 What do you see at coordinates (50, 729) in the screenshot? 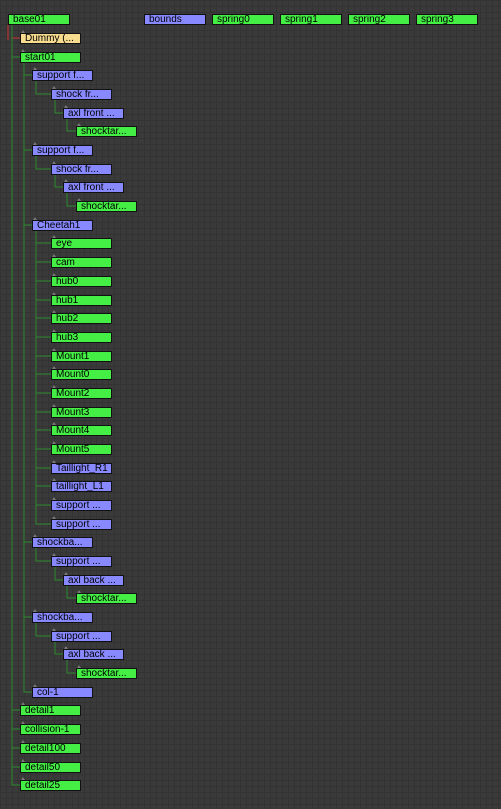
I see `tree-node-collision-1: collision-1` at bounding box center [50, 729].